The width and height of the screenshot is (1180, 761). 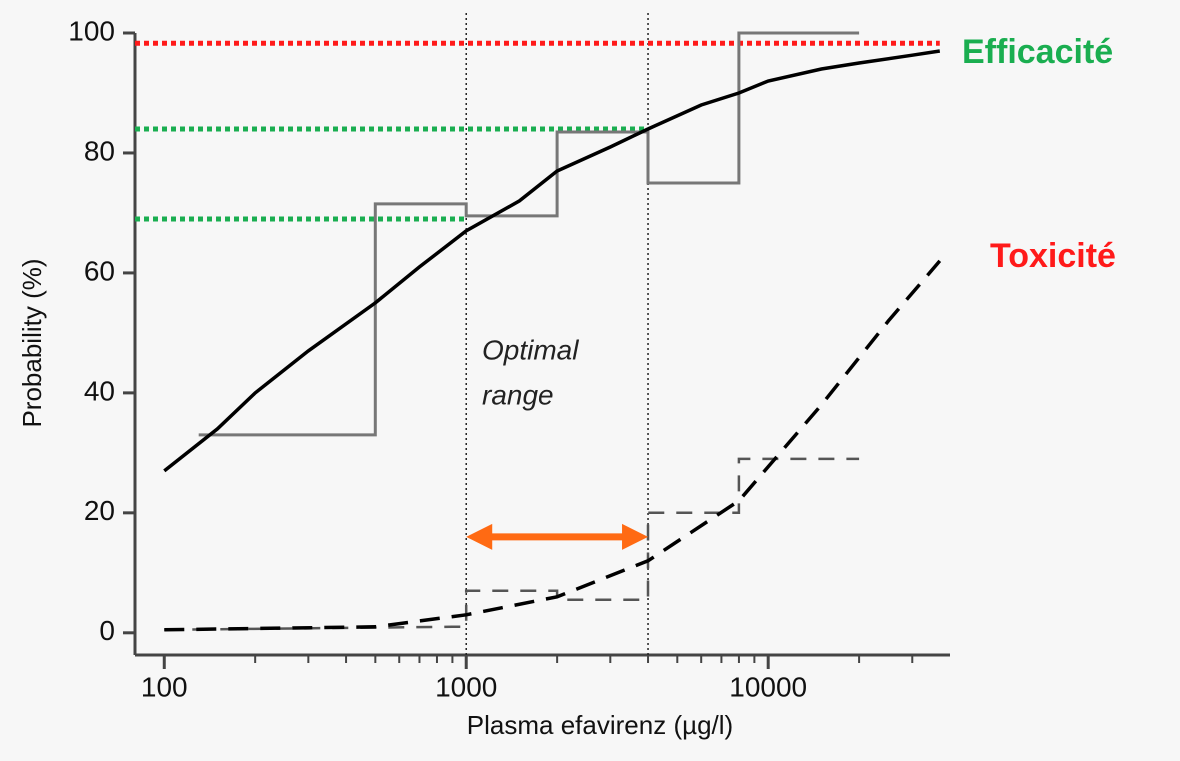 I want to click on y-tick-label: 20, so click(x=99, y=510).